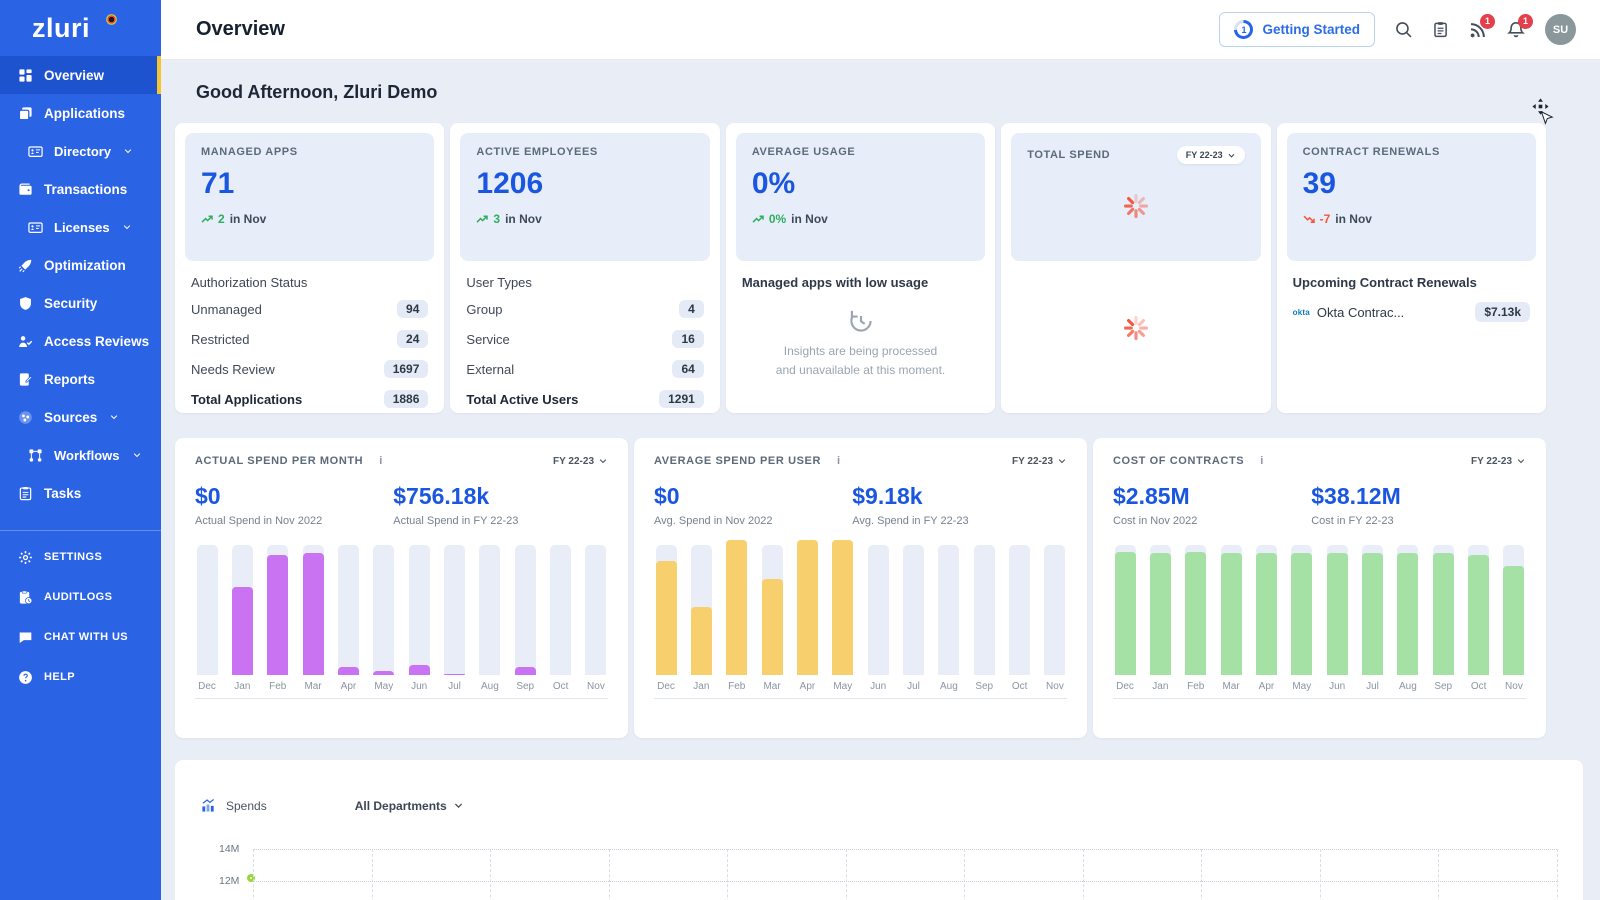 The width and height of the screenshot is (1600, 900). What do you see at coordinates (111, 19) in the screenshot?
I see `logo-dot-icon` at bounding box center [111, 19].